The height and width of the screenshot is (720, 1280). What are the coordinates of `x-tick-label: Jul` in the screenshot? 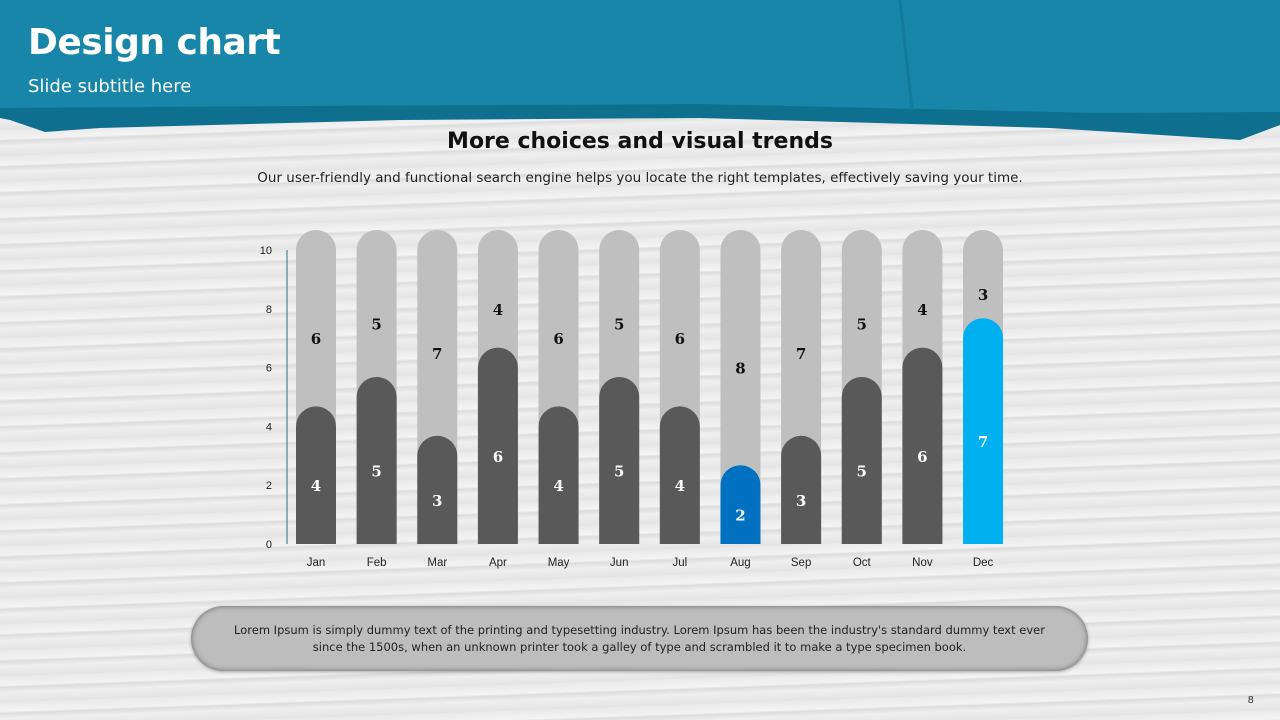 It's located at (679, 563).